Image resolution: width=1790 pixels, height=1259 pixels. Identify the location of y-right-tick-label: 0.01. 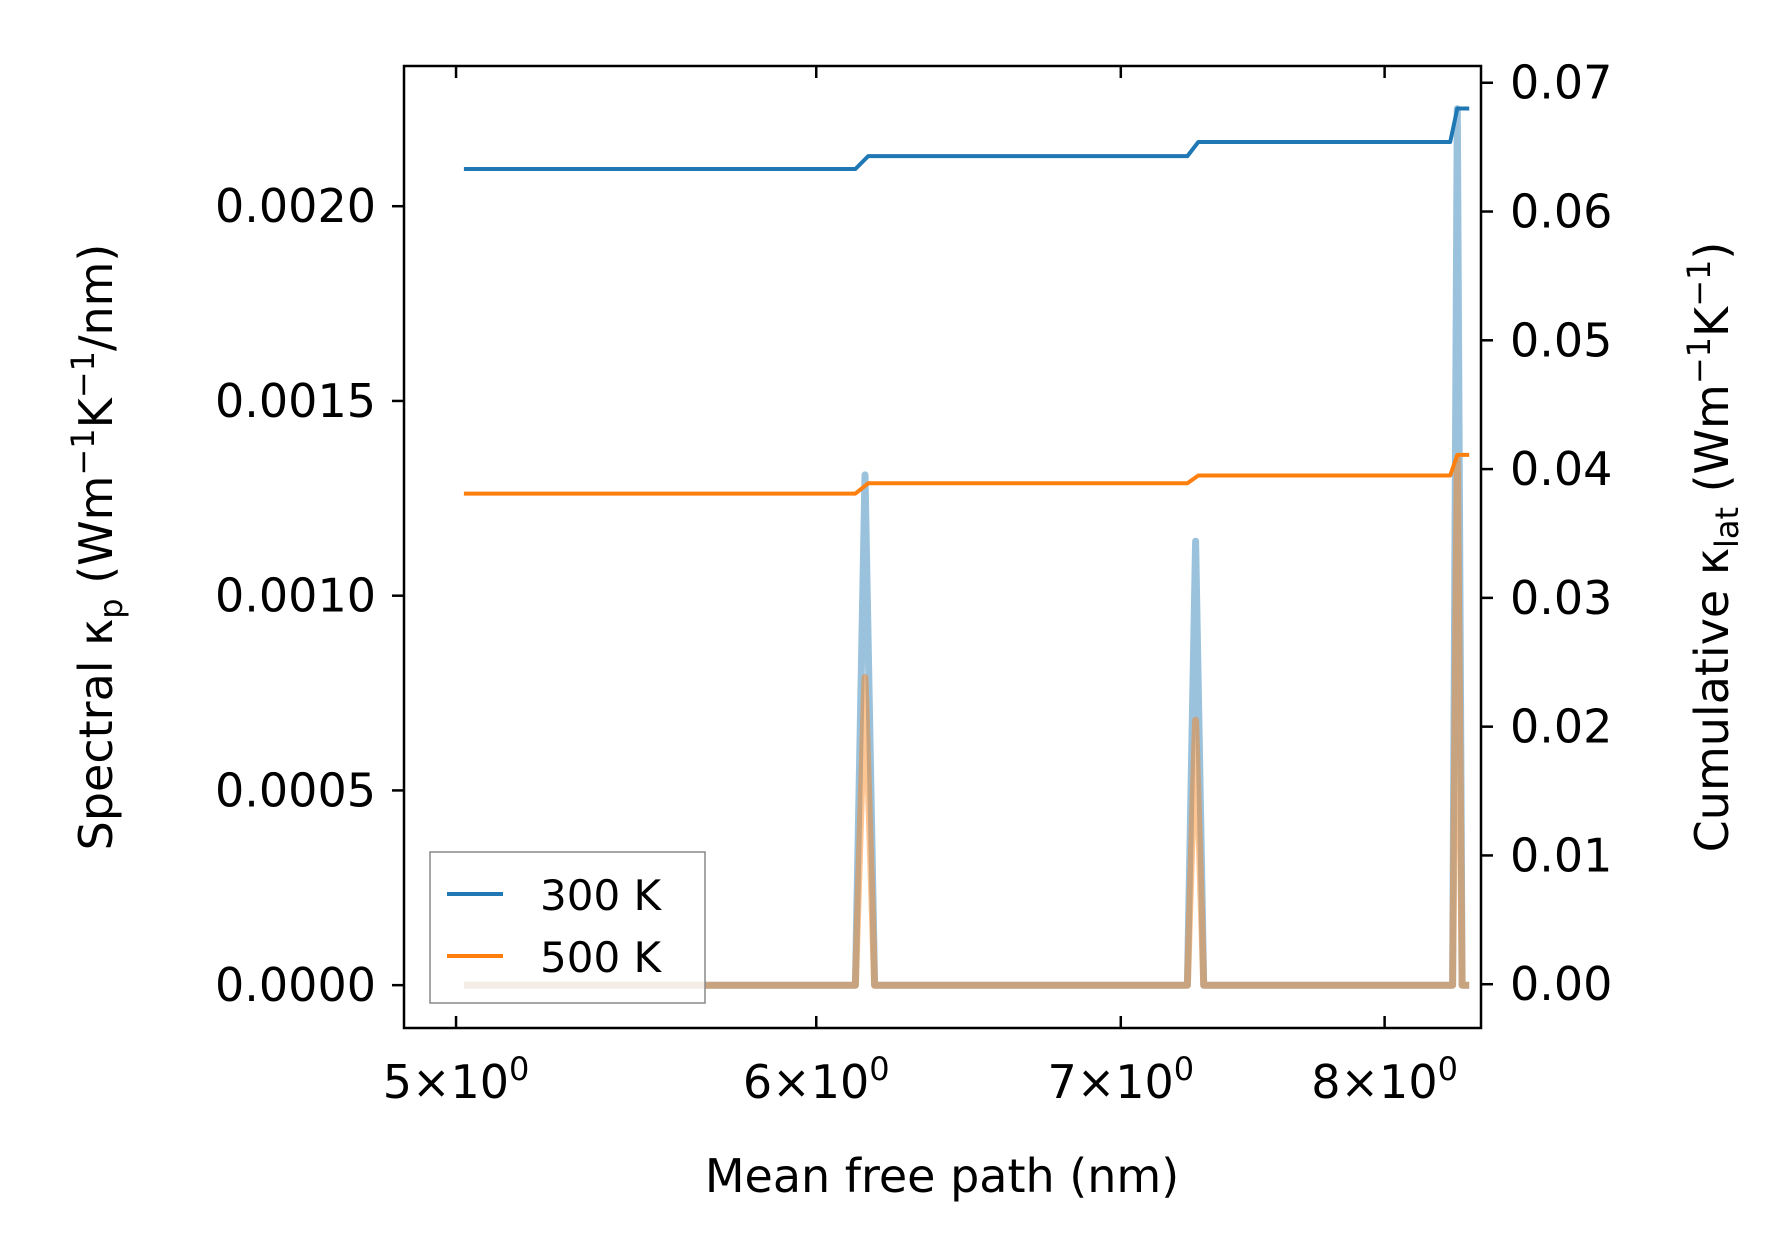
(1561, 855).